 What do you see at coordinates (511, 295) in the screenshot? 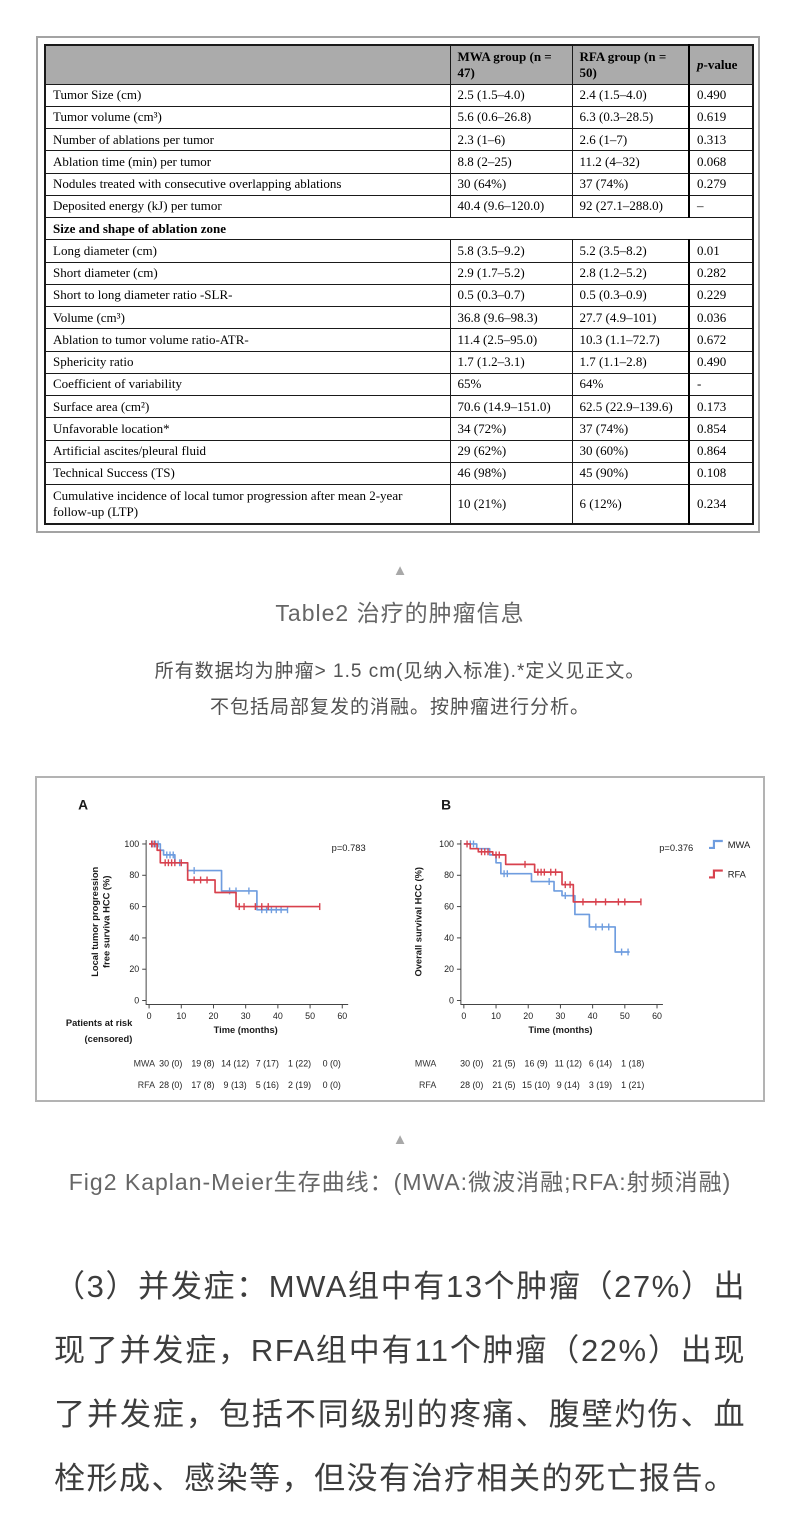
I see `mwa-value: 0.5 (0.3–0.7)` at bounding box center [511, 295].